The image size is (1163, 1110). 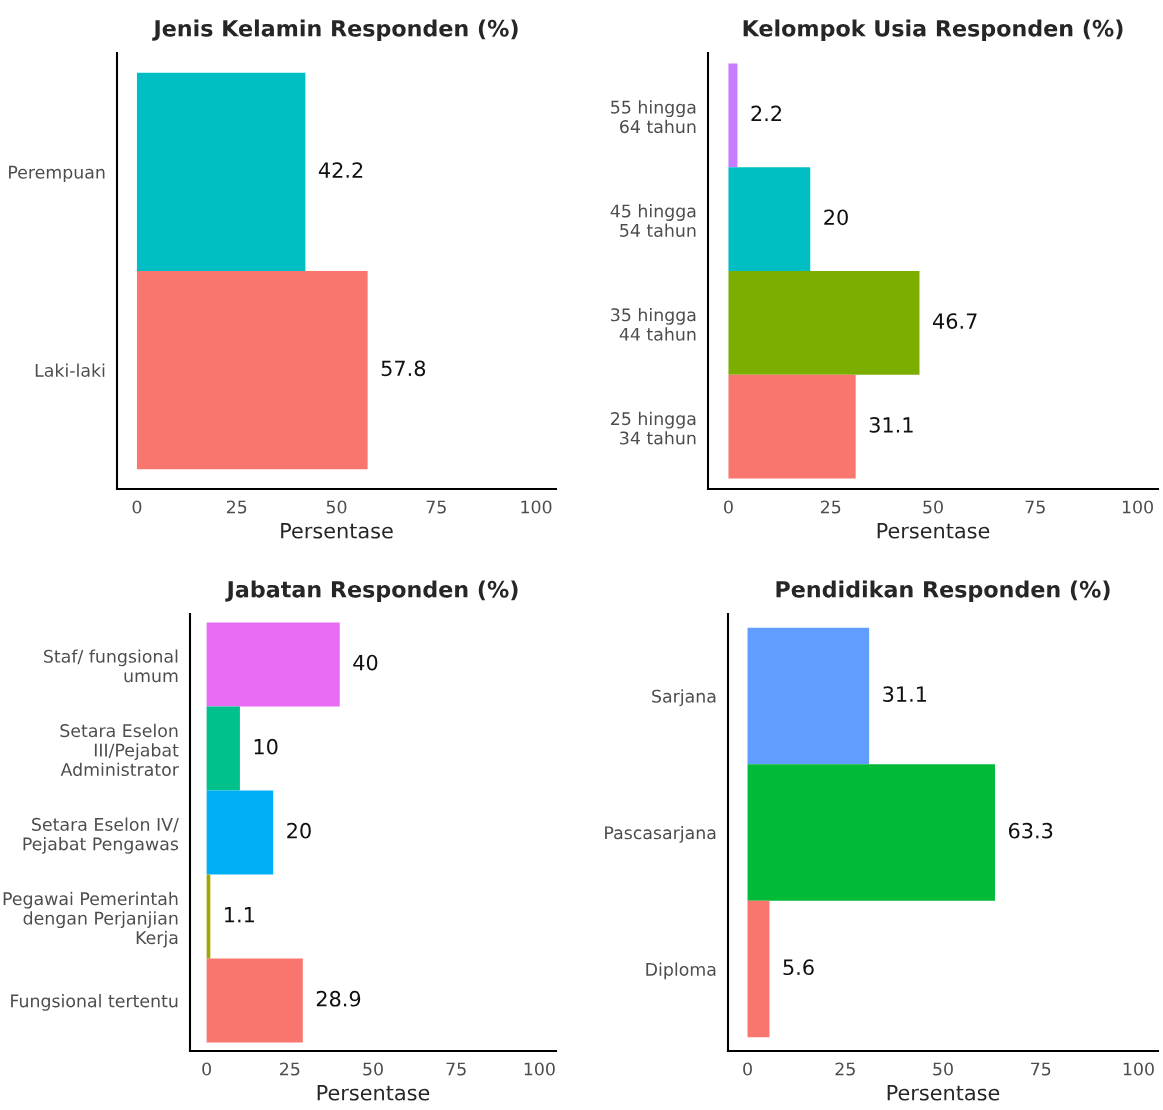 What do you see at coordinates (119, 750) in the screenshot?
I see `y-tick-label: Setara Eselon III/Pejabat Administrator` at bounding box center [119, 750].